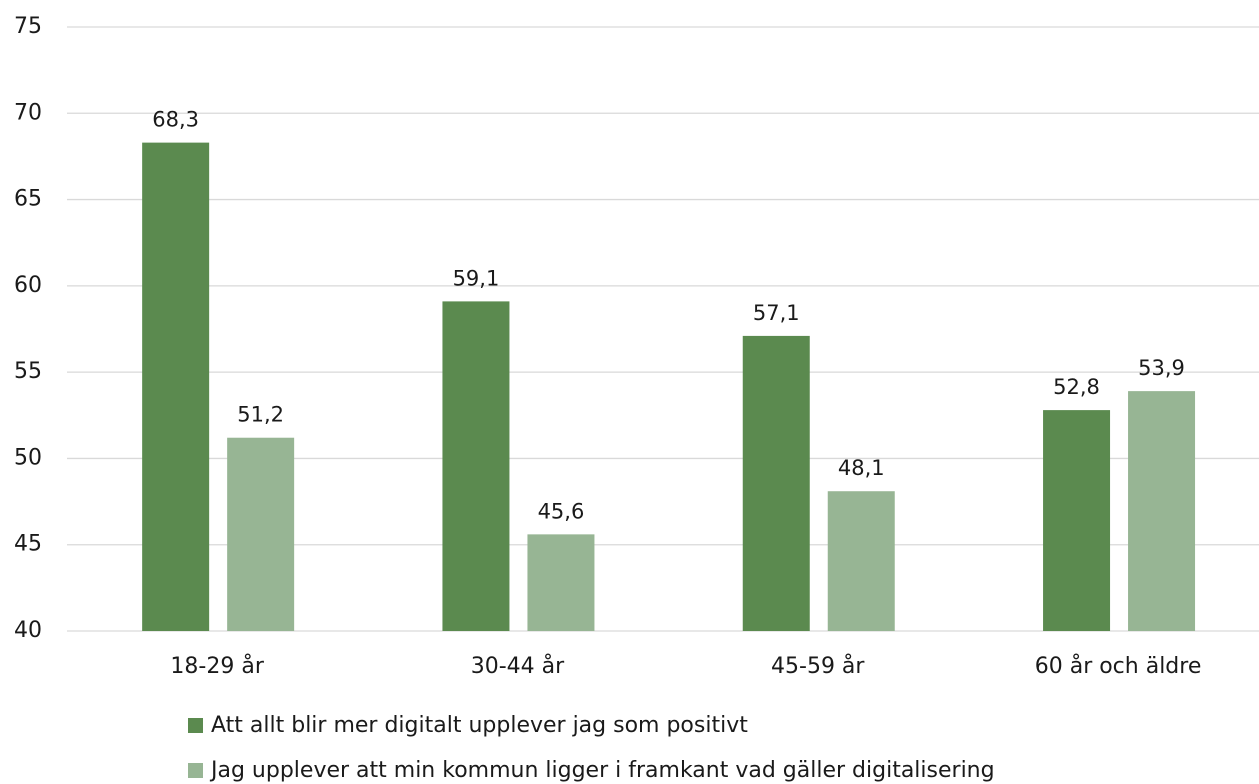 The height and width of the screenshot is (784, 1259). Describe the element at coordinates (1118, 666) in the screenshot. I see `x-tick-label: 60 år och äldre` at that location.